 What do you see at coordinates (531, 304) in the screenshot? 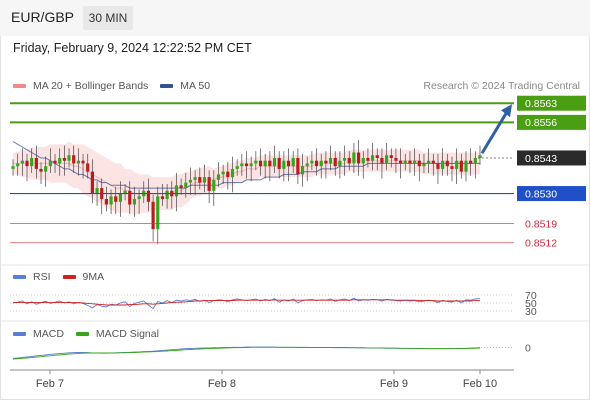
I see `rsi-tick-label: 50` at bounding box center [531, 304].